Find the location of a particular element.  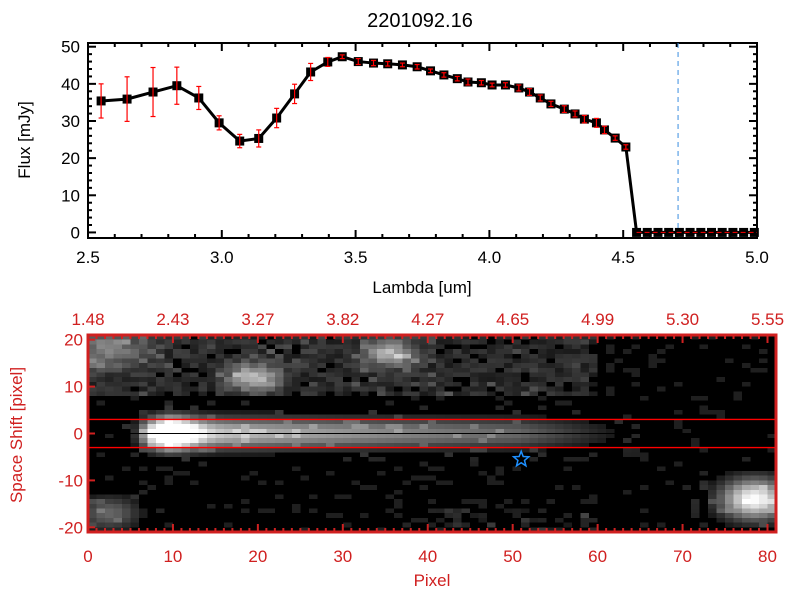

top-wavelength-label: 3.27 is located at coordinates (257, 319).